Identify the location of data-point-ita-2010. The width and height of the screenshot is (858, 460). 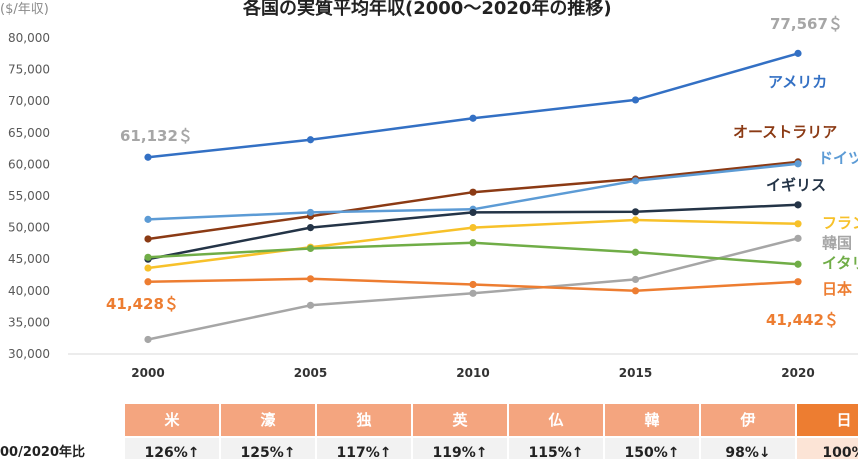
(473, 243).